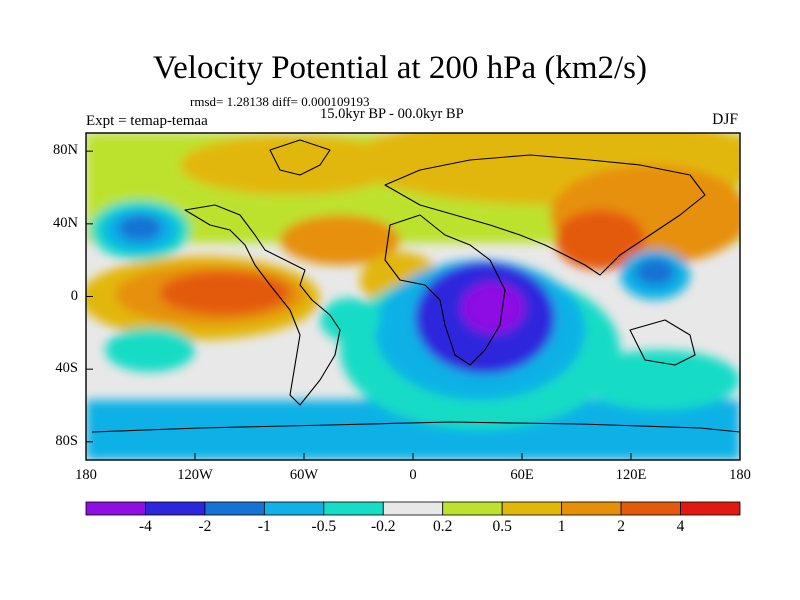 The image size is (800, 600). What do you see at coordinates (413, 475) in the screenshot?
I see `lon-tick-label: 0` at bounding box center [413, 475].